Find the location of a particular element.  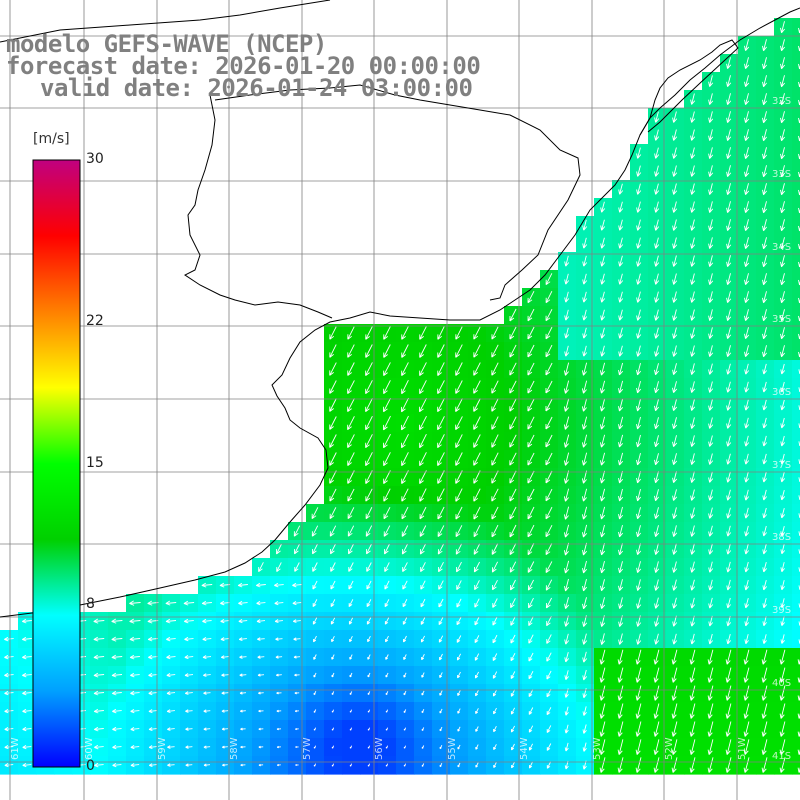

lon-label: 53W is located at coordinates (597, 748).